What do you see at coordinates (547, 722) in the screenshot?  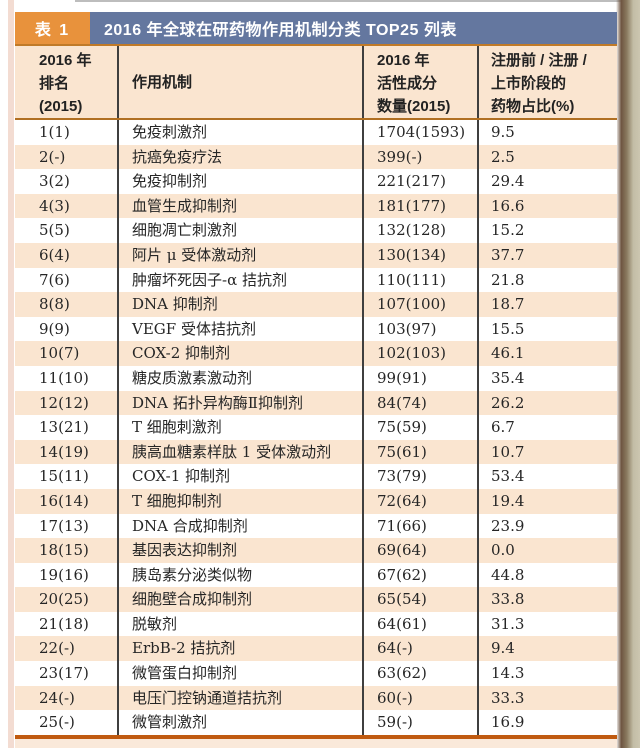 I see `percent-cell: 16.9` at bounding box center [547, 722].